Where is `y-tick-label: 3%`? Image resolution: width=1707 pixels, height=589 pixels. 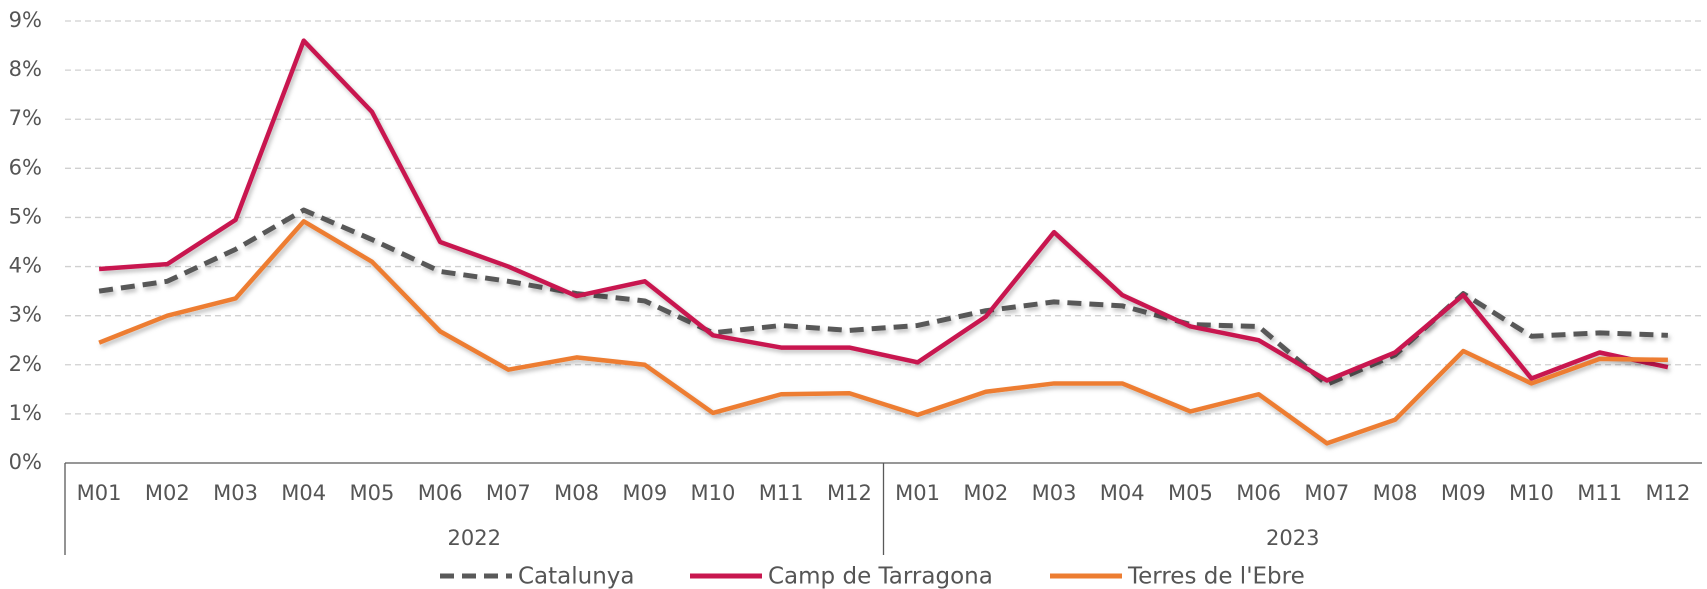
y-tick-label: 3% is located at coordinates (25, 315).